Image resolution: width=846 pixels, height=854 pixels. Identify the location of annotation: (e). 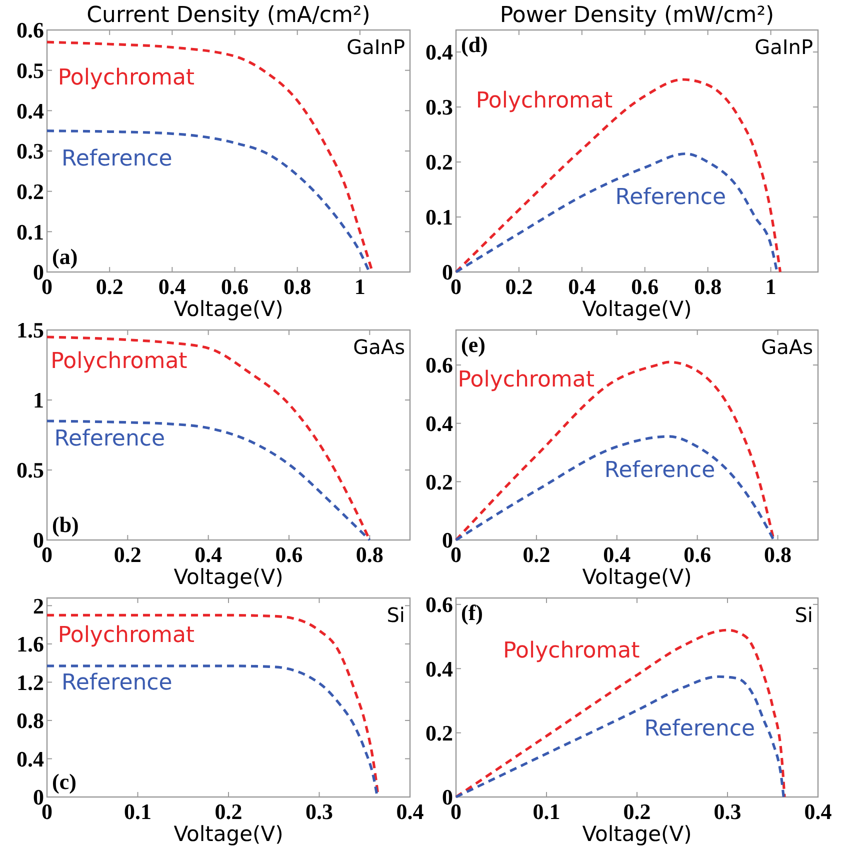
(473, 344).